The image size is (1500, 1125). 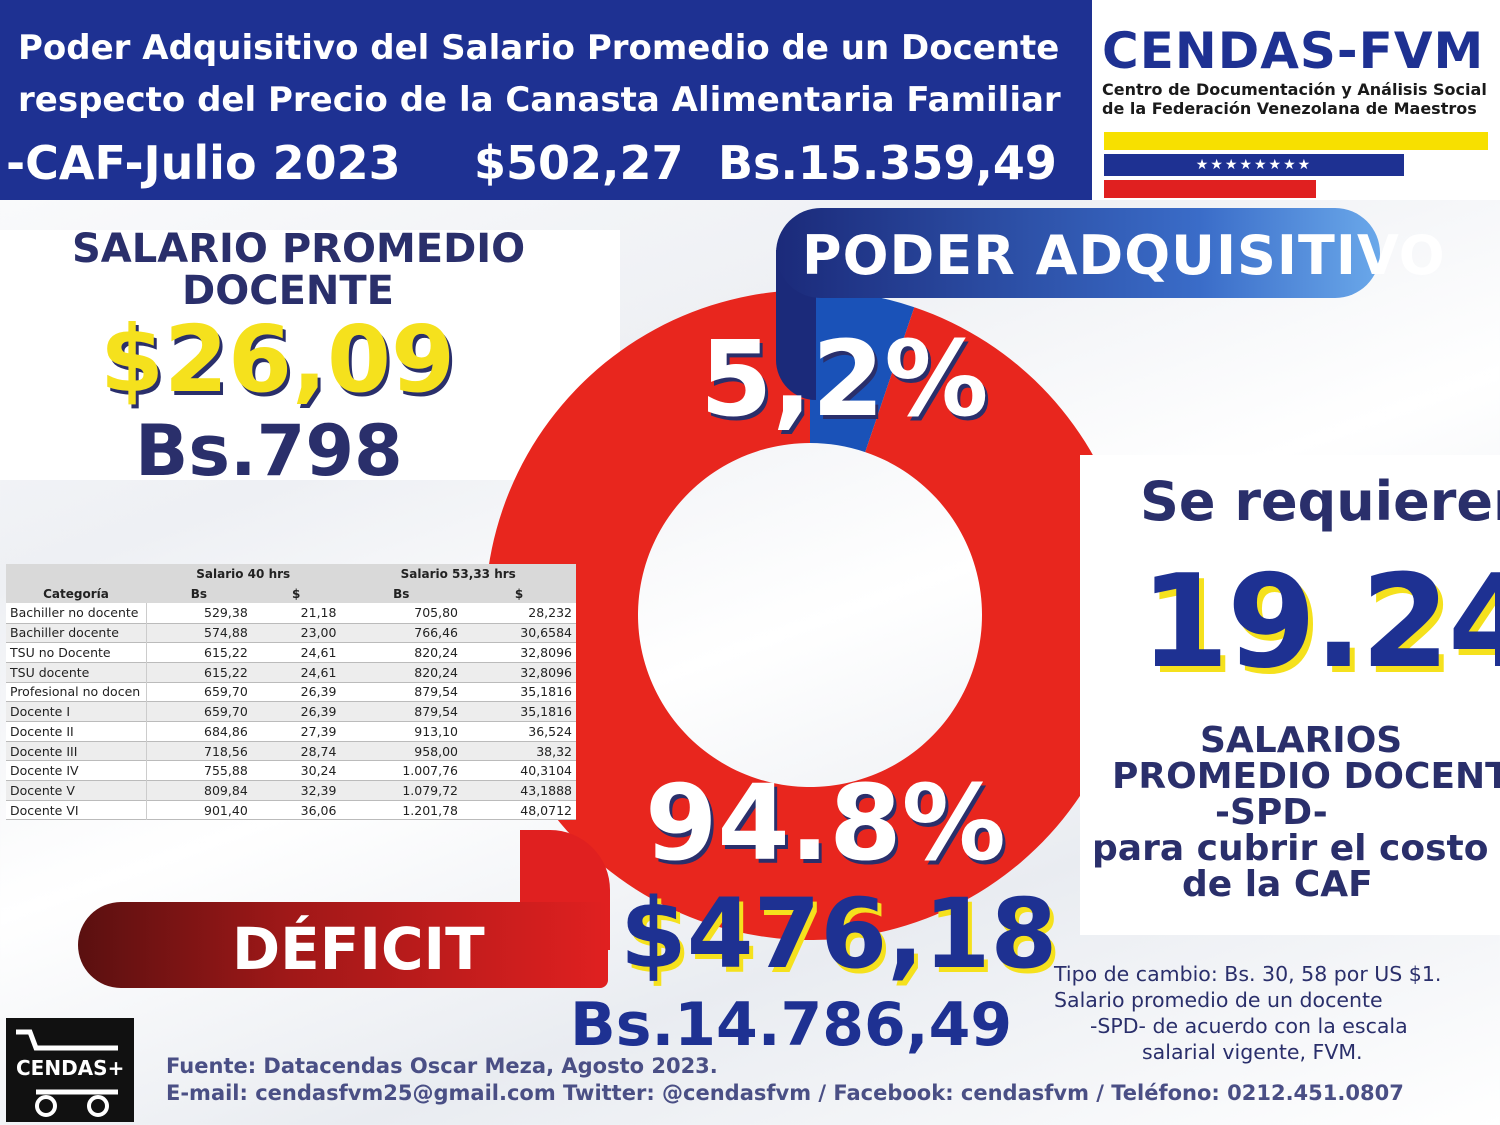 What do you see at coordinates (318, 731) in the screenshot?
I see `table-cell-value: 27,39` at bounding box center [318, 731].